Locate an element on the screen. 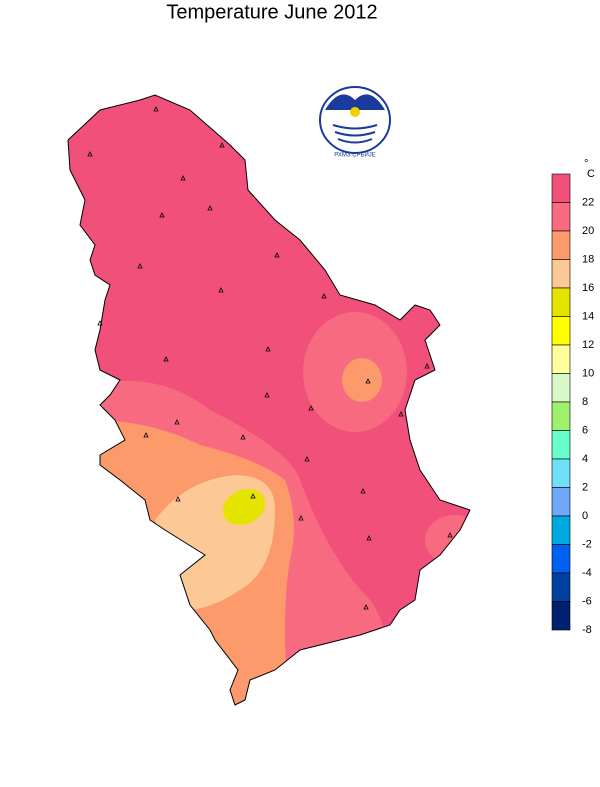 The height and width of the screenshot is (787, 600). legend-unit: C is located at coordinates (591, 174).